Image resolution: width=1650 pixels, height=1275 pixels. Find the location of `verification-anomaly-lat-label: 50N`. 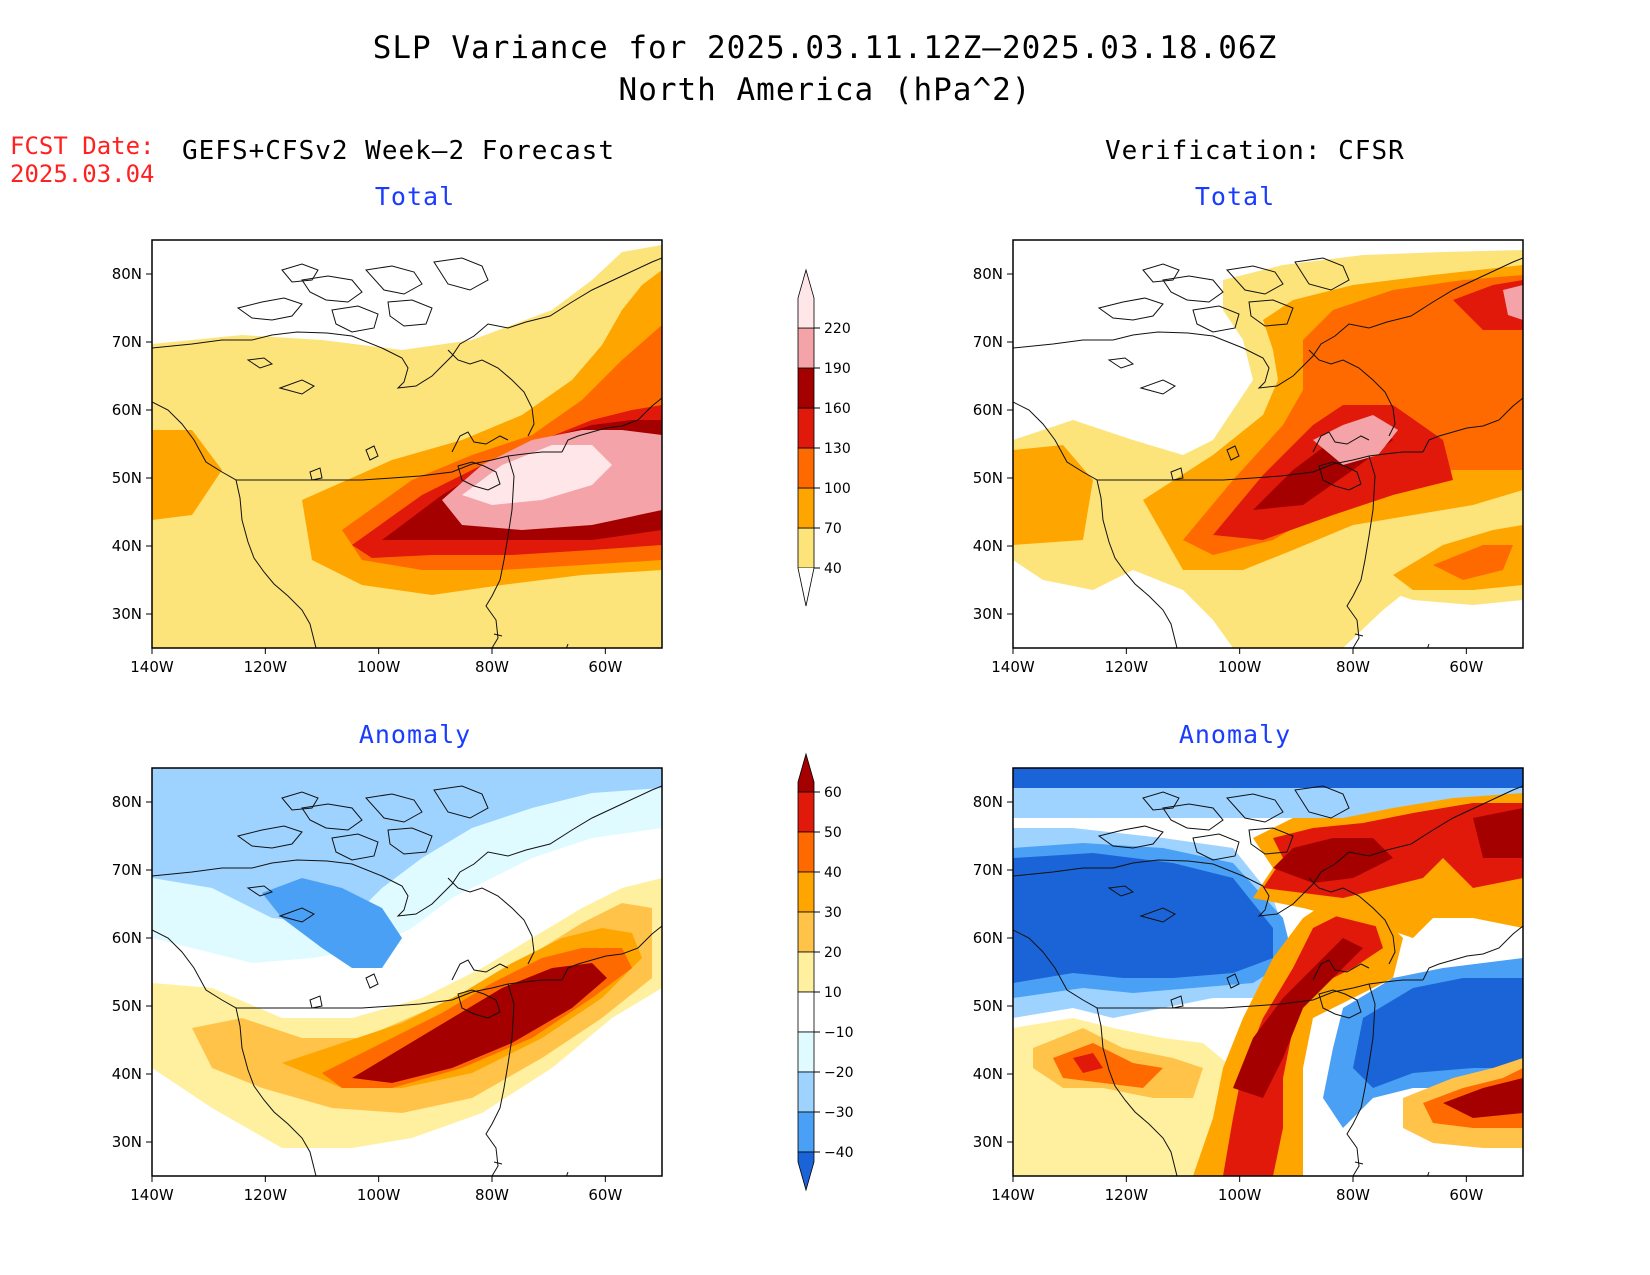

verification-anomaly-lat-label: 50N is located at coordinates (988, 1006).